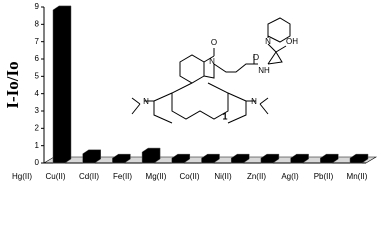  Describe the element at coordinates (37, 145) in the screenshot. I see `y-tick-label: 1` at that location.